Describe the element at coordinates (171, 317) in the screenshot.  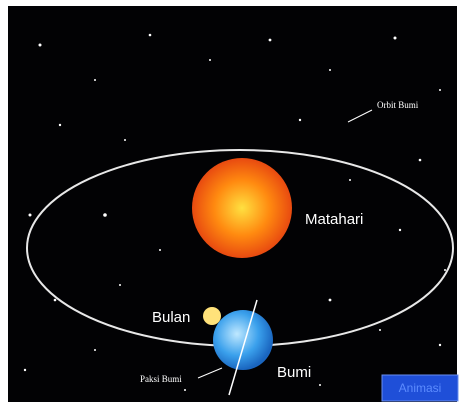
I see `moon-label: Bulan` at that location.